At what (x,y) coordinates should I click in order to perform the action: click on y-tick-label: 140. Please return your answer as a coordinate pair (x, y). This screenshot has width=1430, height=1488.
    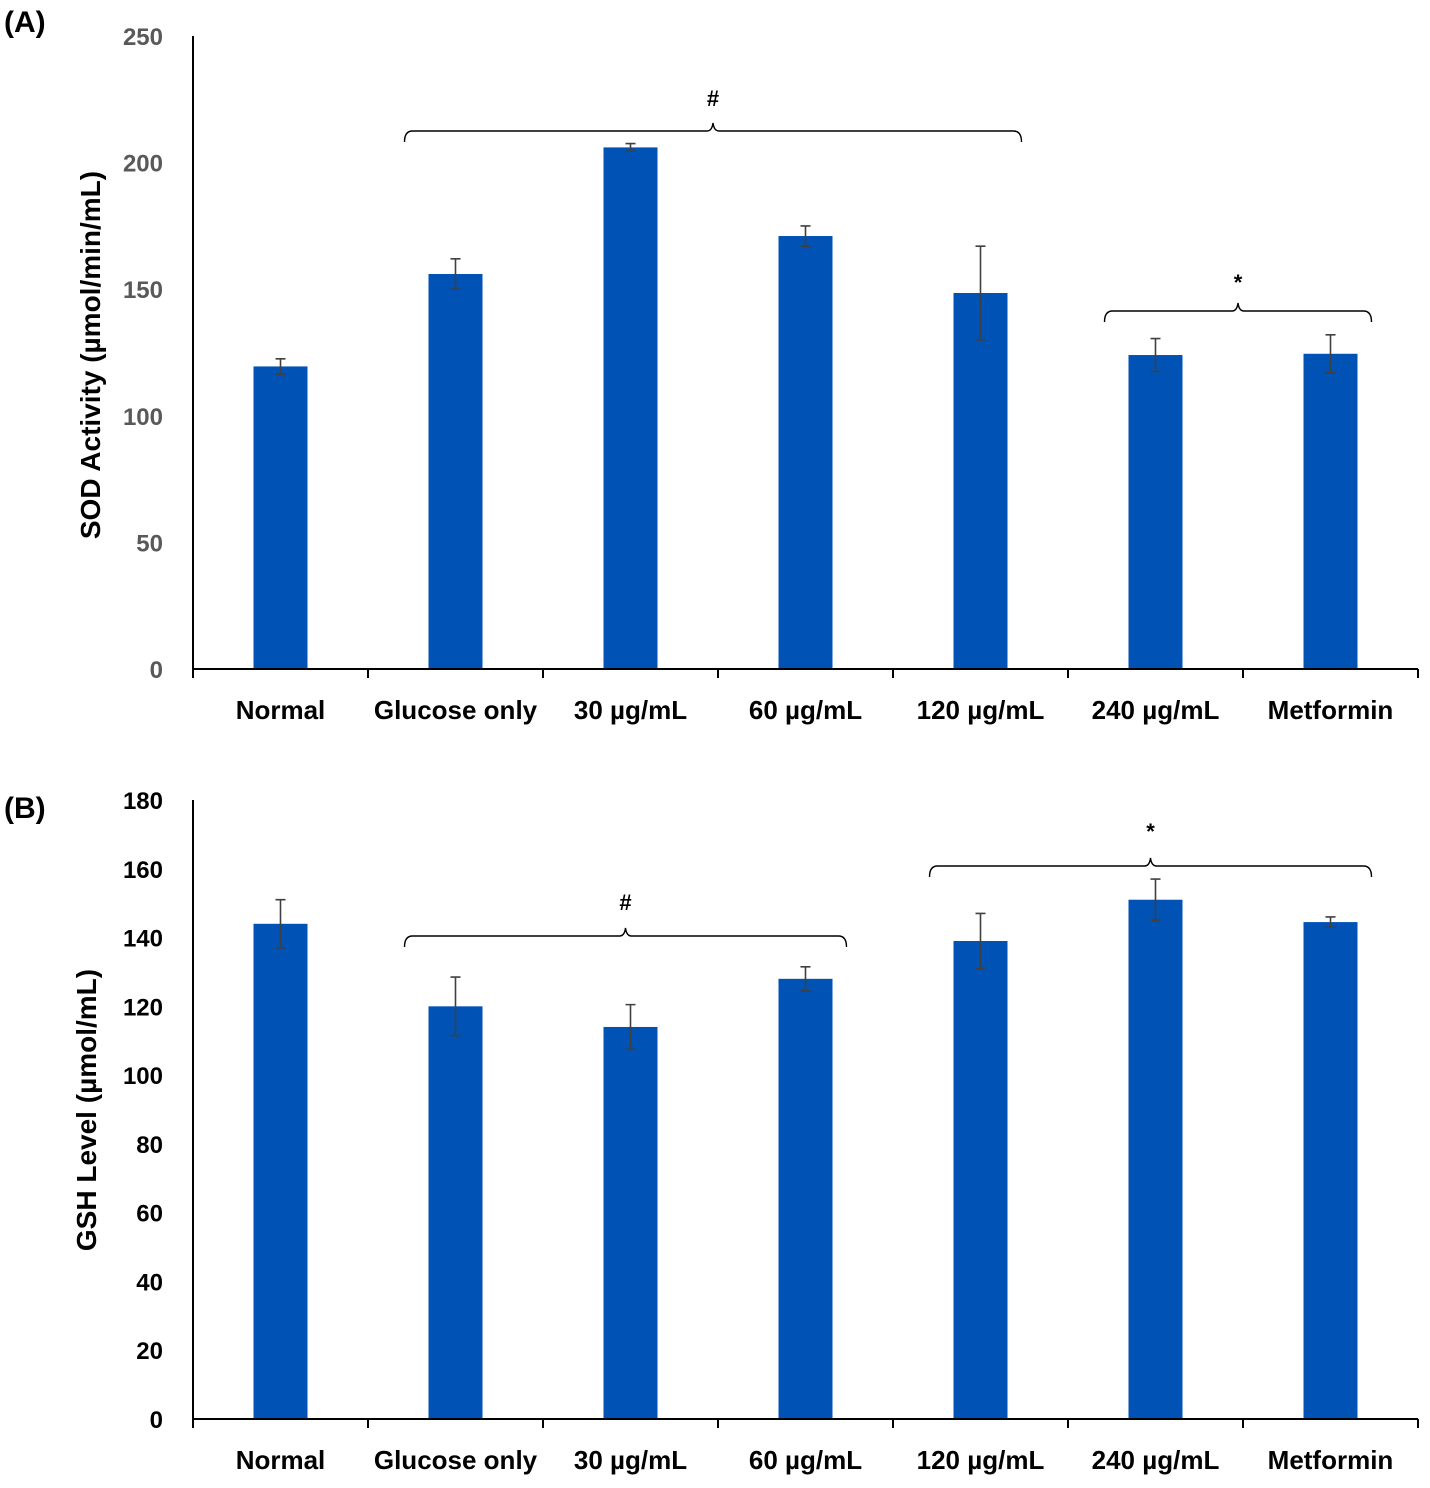
    Looking at the image, I should click on (143, 939).